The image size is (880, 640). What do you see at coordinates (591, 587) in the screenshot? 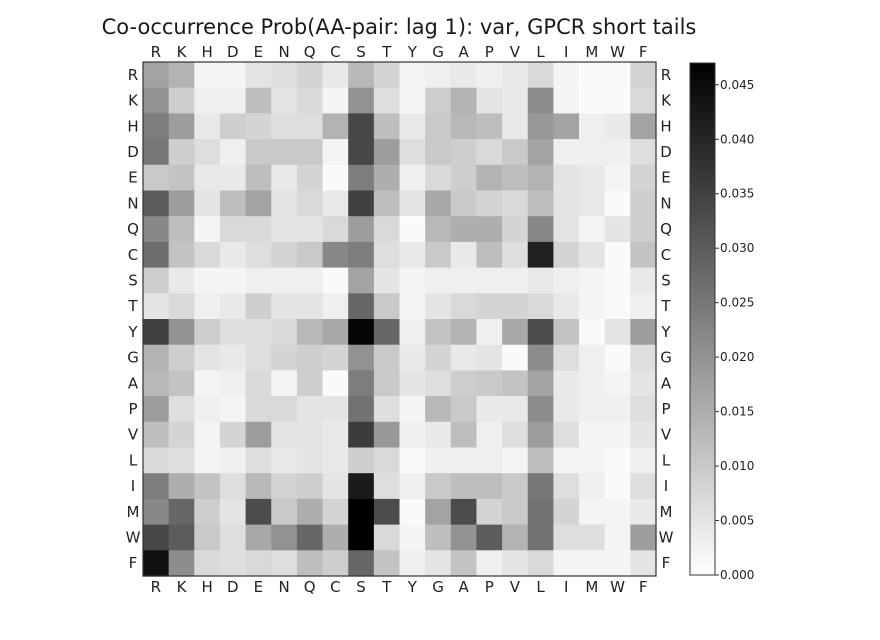
I see `x-tick-label: M` at bounding box center [591, 587].